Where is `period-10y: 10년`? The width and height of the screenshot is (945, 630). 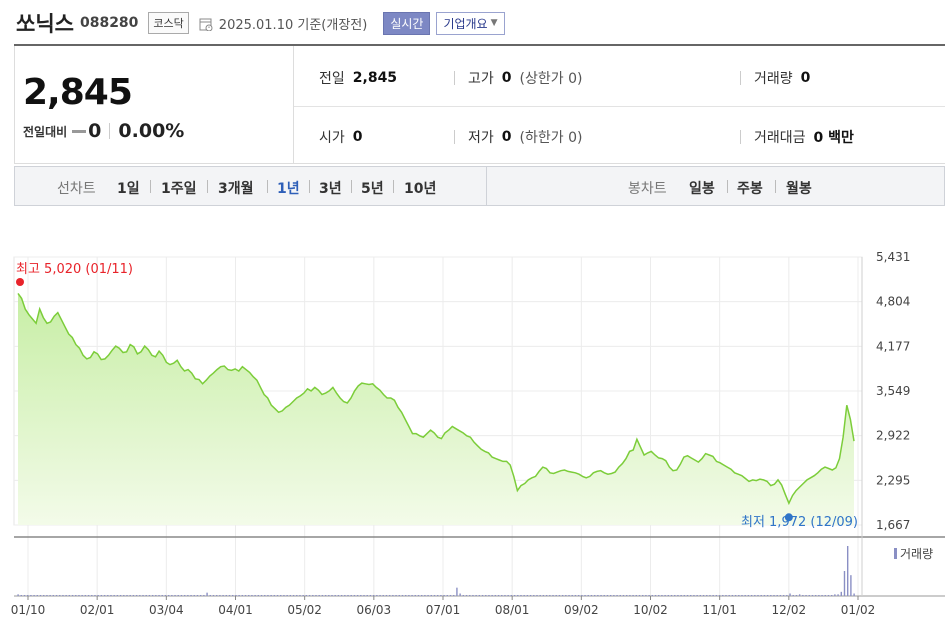 period-10y: 10년 is located at coordinates (420, 189).